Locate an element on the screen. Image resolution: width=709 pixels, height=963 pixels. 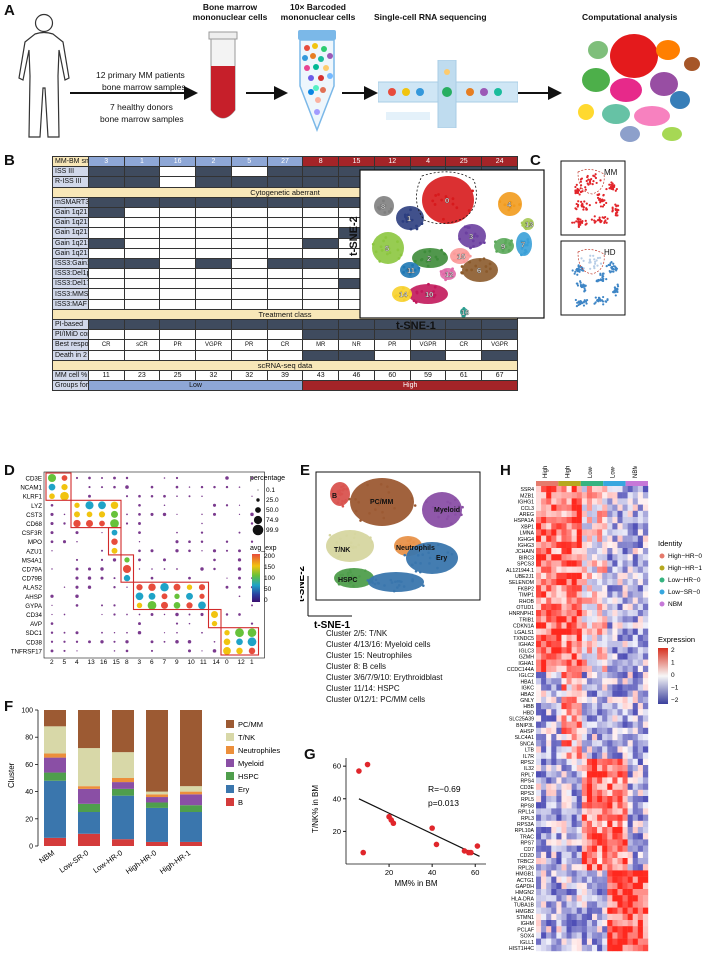
heatmap-gene-label: RHOB is located at coordinates (527, 602).